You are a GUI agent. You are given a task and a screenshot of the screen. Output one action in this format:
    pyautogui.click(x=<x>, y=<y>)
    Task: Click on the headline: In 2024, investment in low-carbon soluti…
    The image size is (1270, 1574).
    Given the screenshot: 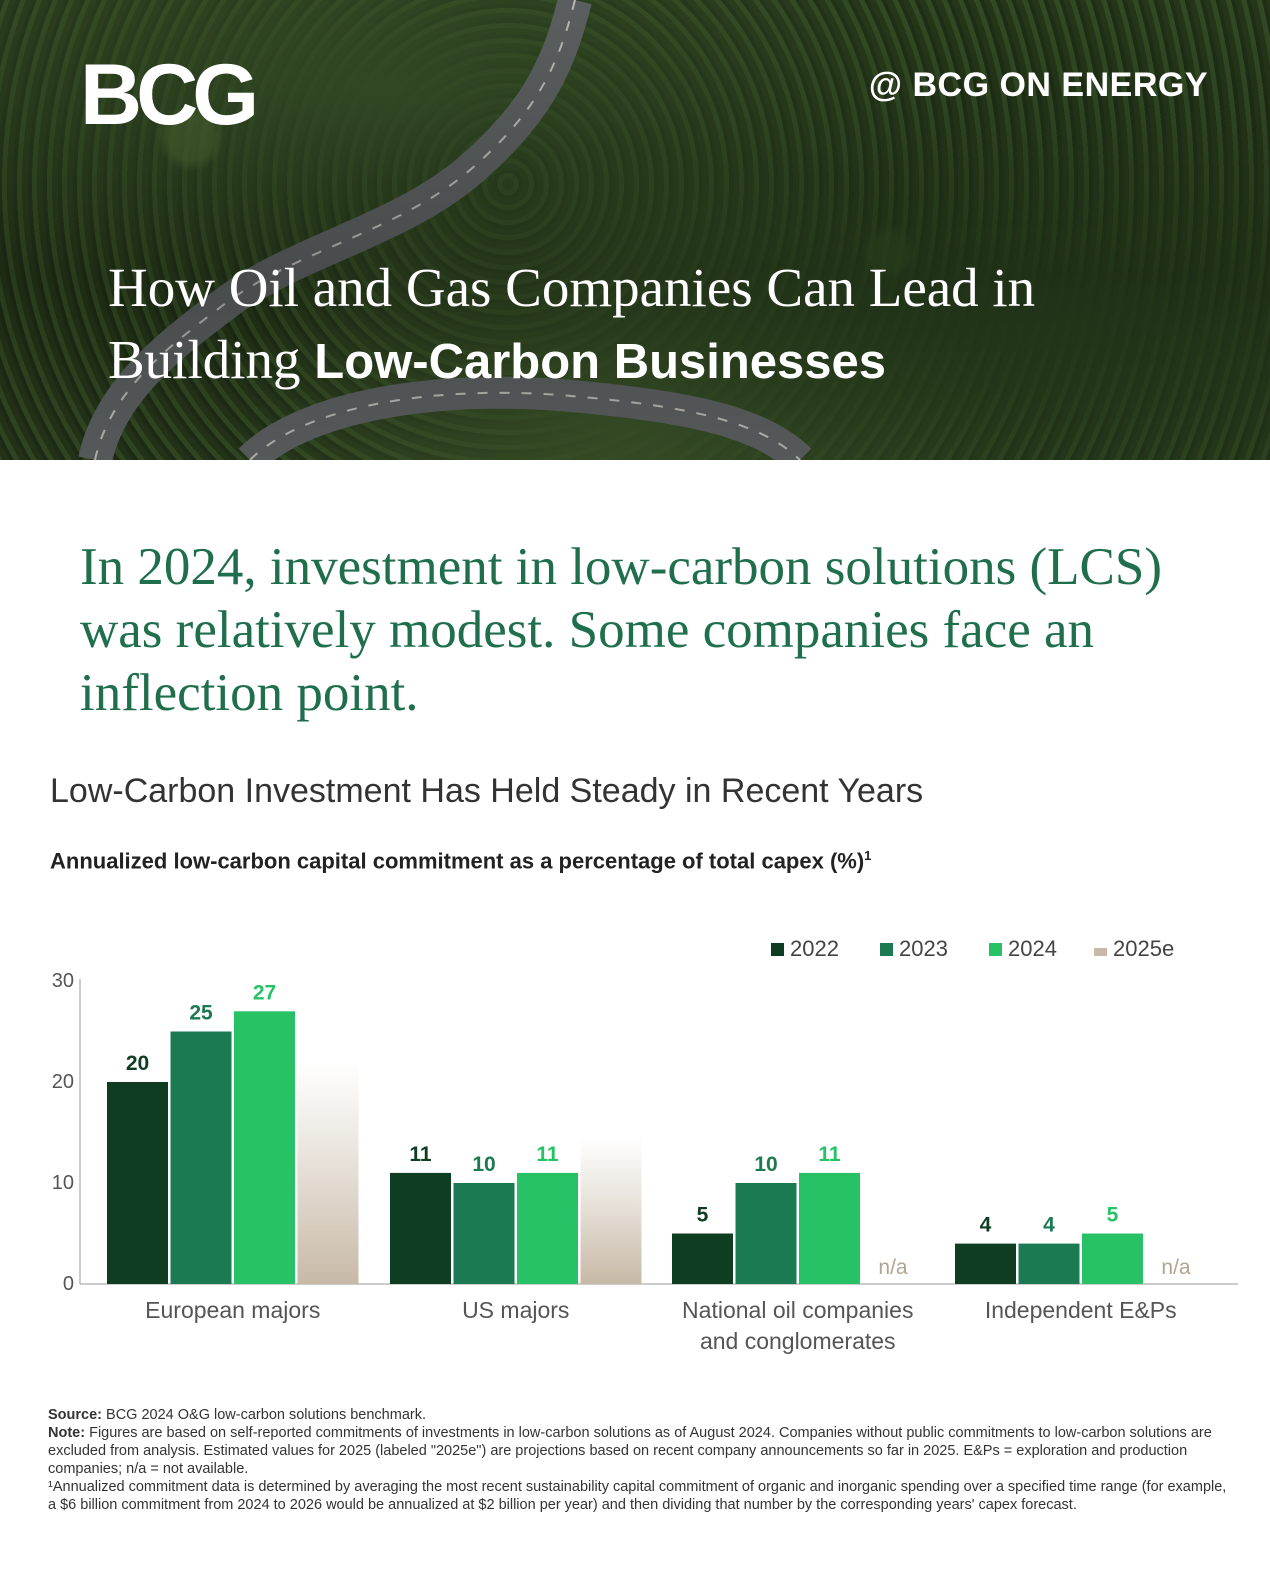 What is the action you would take?
    pyautogui.click(x=621, y=630)
    